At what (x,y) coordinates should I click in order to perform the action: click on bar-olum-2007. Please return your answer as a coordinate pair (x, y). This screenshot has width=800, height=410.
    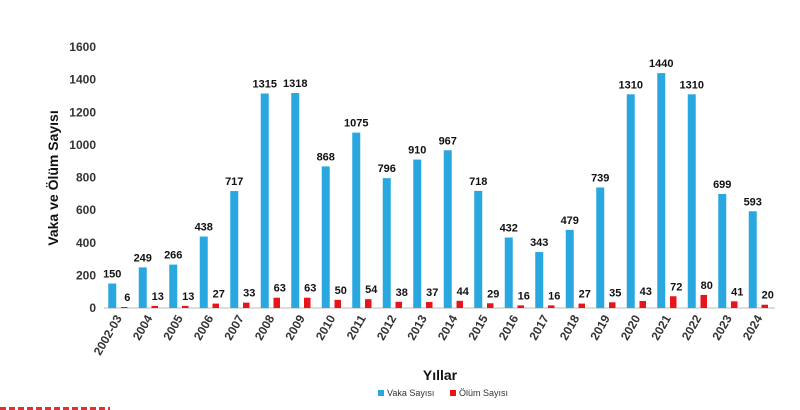
    Looking at the image, I should click on (246, 305).